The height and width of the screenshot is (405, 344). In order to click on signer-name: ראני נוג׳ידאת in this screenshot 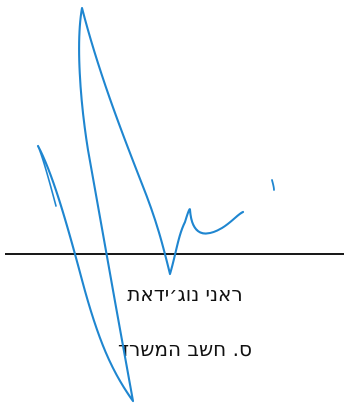, I will do `click(185, 294)`.